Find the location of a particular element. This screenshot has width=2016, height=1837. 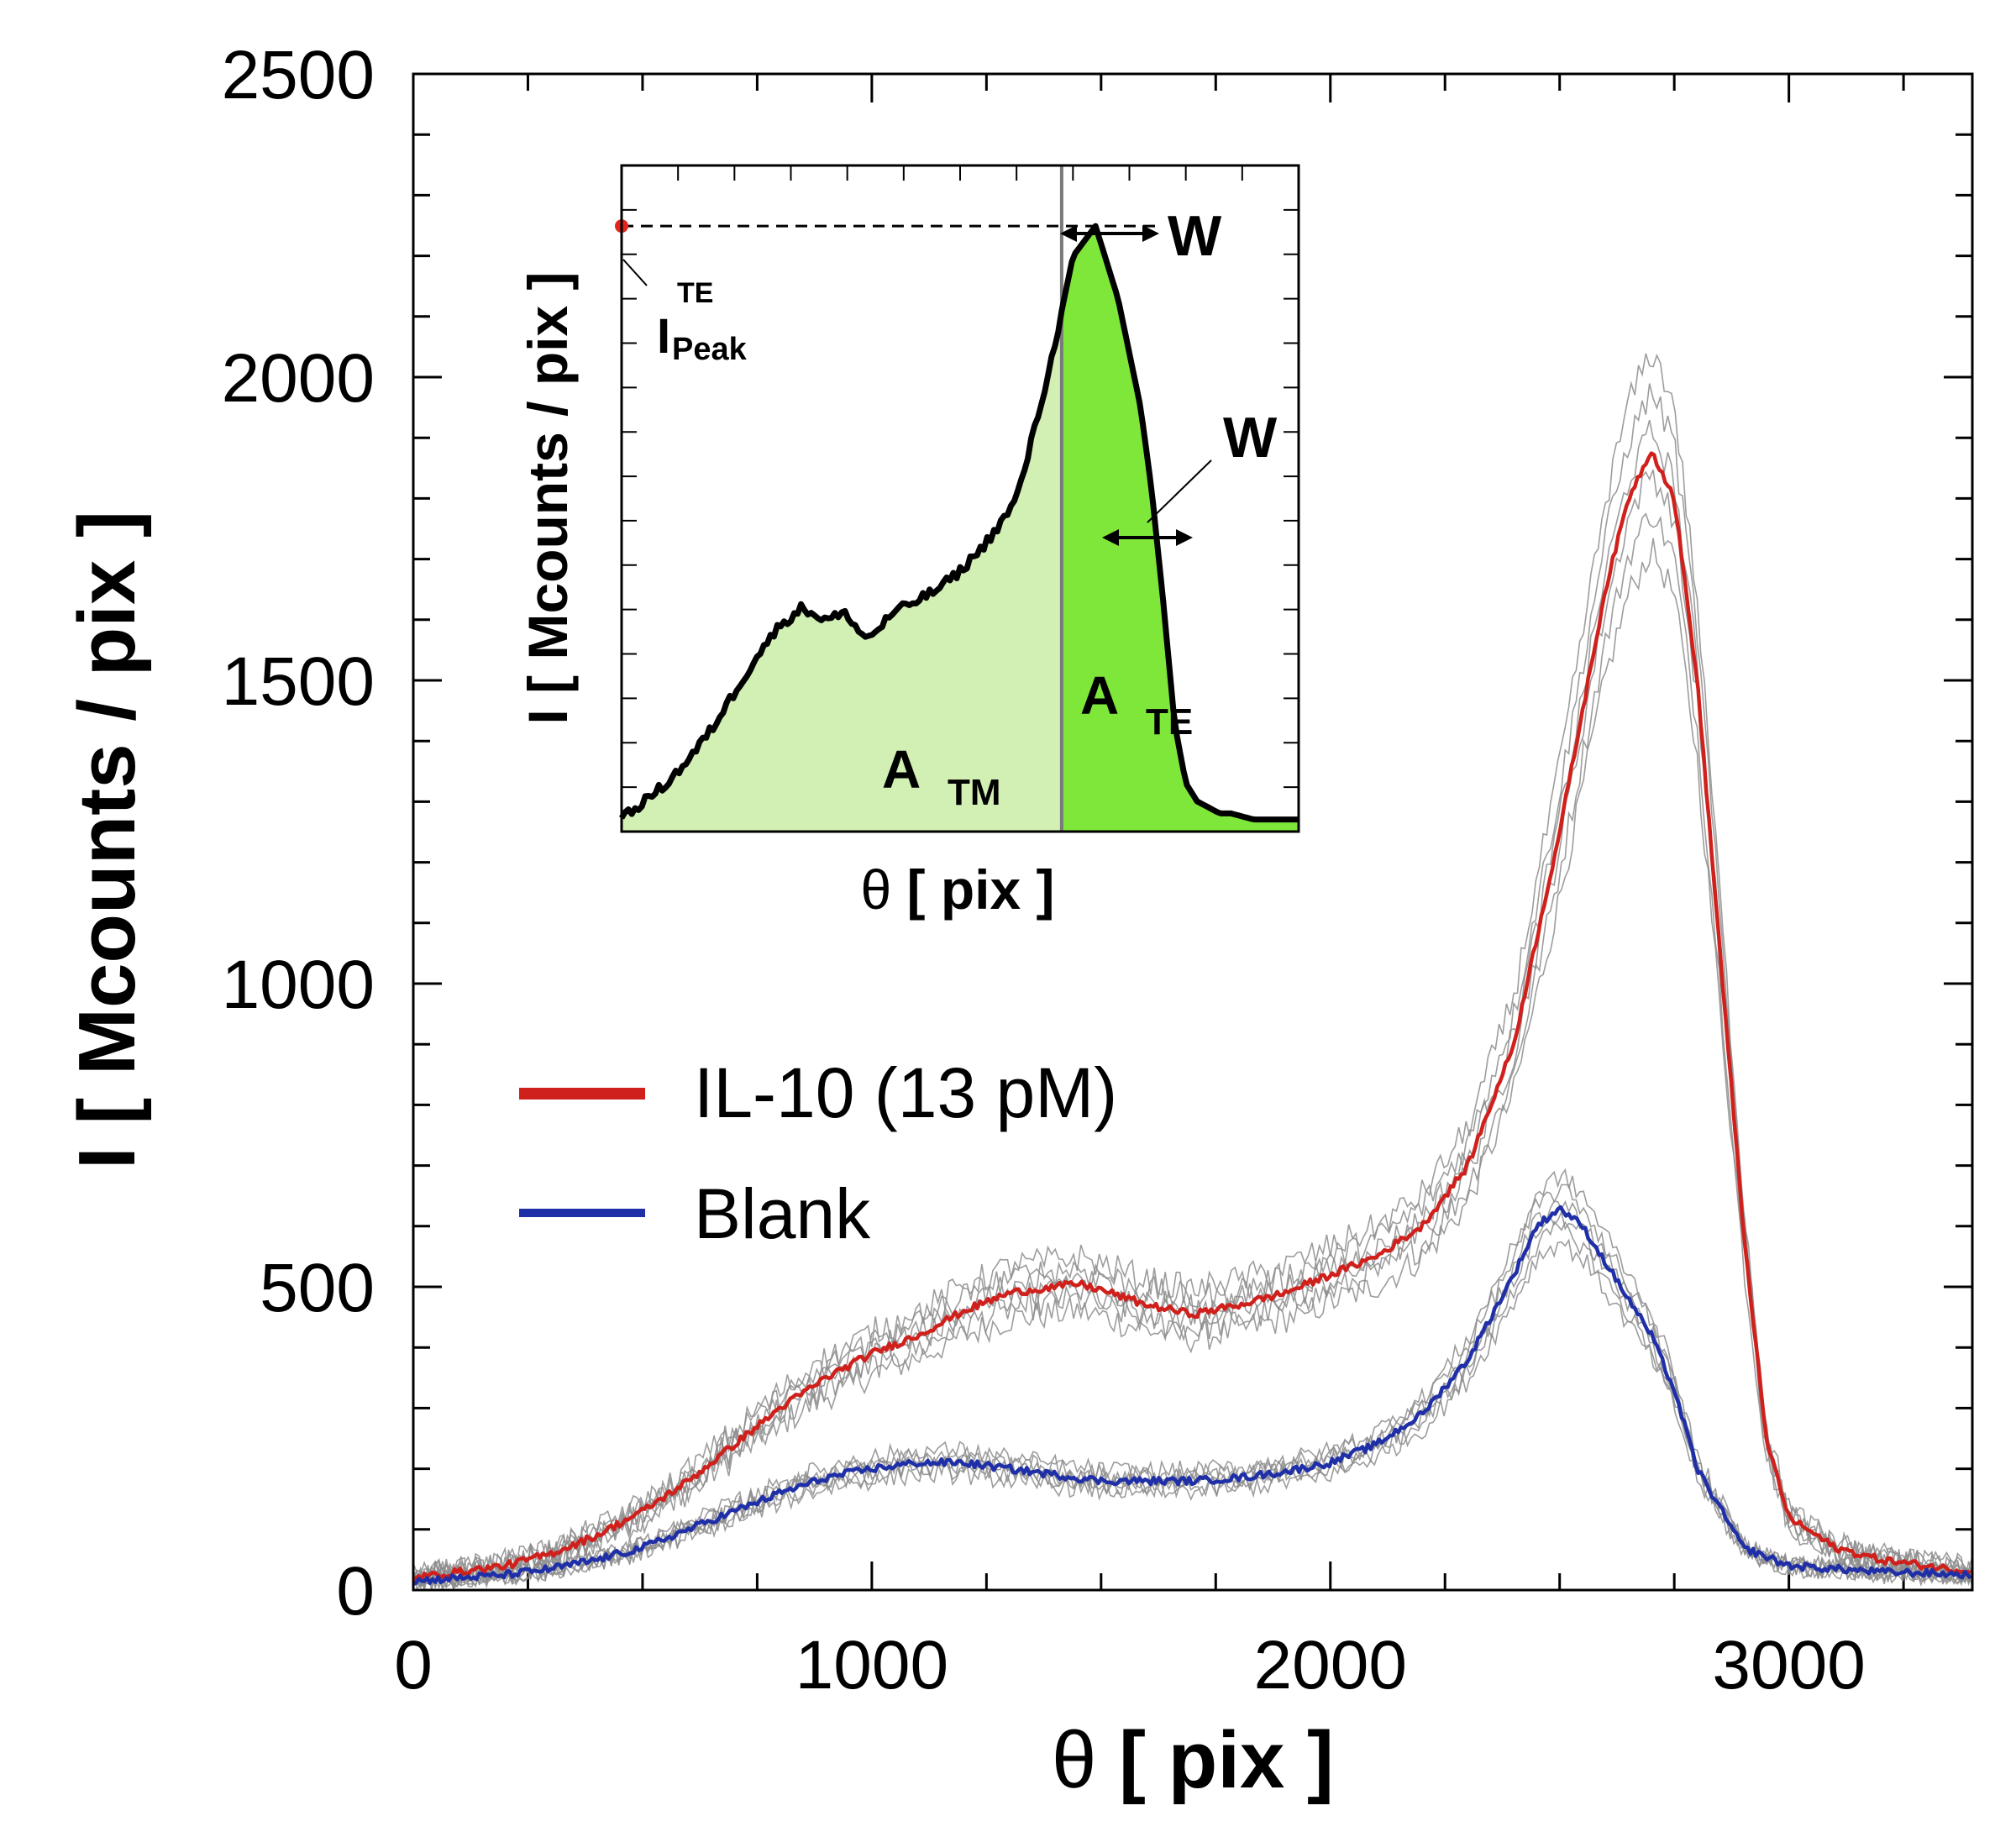

x-axis-symbol: θ is located at coordinates (1074, 1760).